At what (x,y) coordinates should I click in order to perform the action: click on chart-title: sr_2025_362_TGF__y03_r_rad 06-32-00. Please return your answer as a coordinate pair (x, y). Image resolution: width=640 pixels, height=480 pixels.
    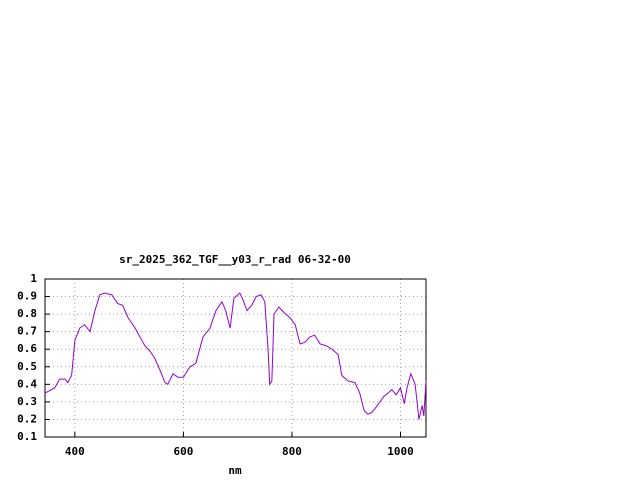
    Looking at the image, I should click on (235, 259).